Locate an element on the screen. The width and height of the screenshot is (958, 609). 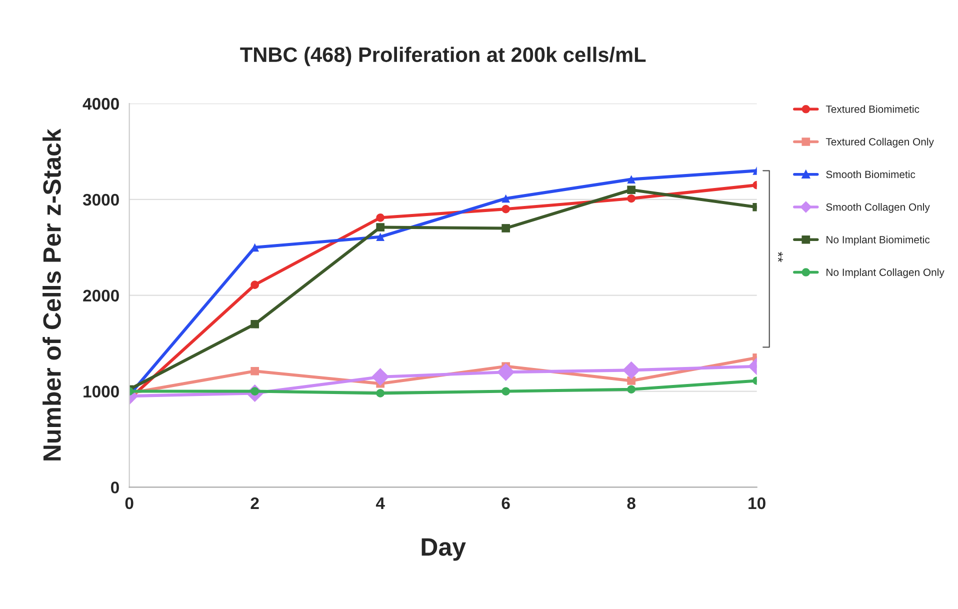
chart-title: TNBC (468) Proliferation at 200k cells/mL is located at coordinates (443, 56).